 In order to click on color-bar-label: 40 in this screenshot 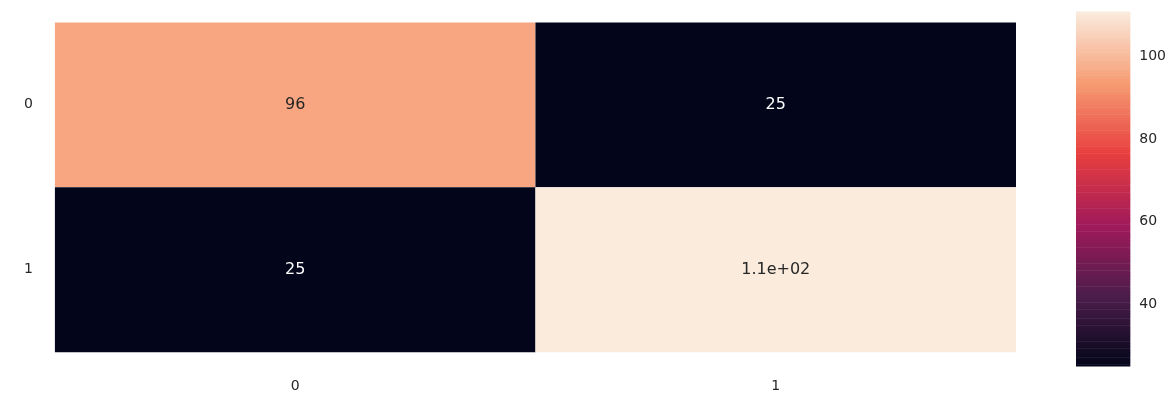, I will do `click(1148, 302)`.